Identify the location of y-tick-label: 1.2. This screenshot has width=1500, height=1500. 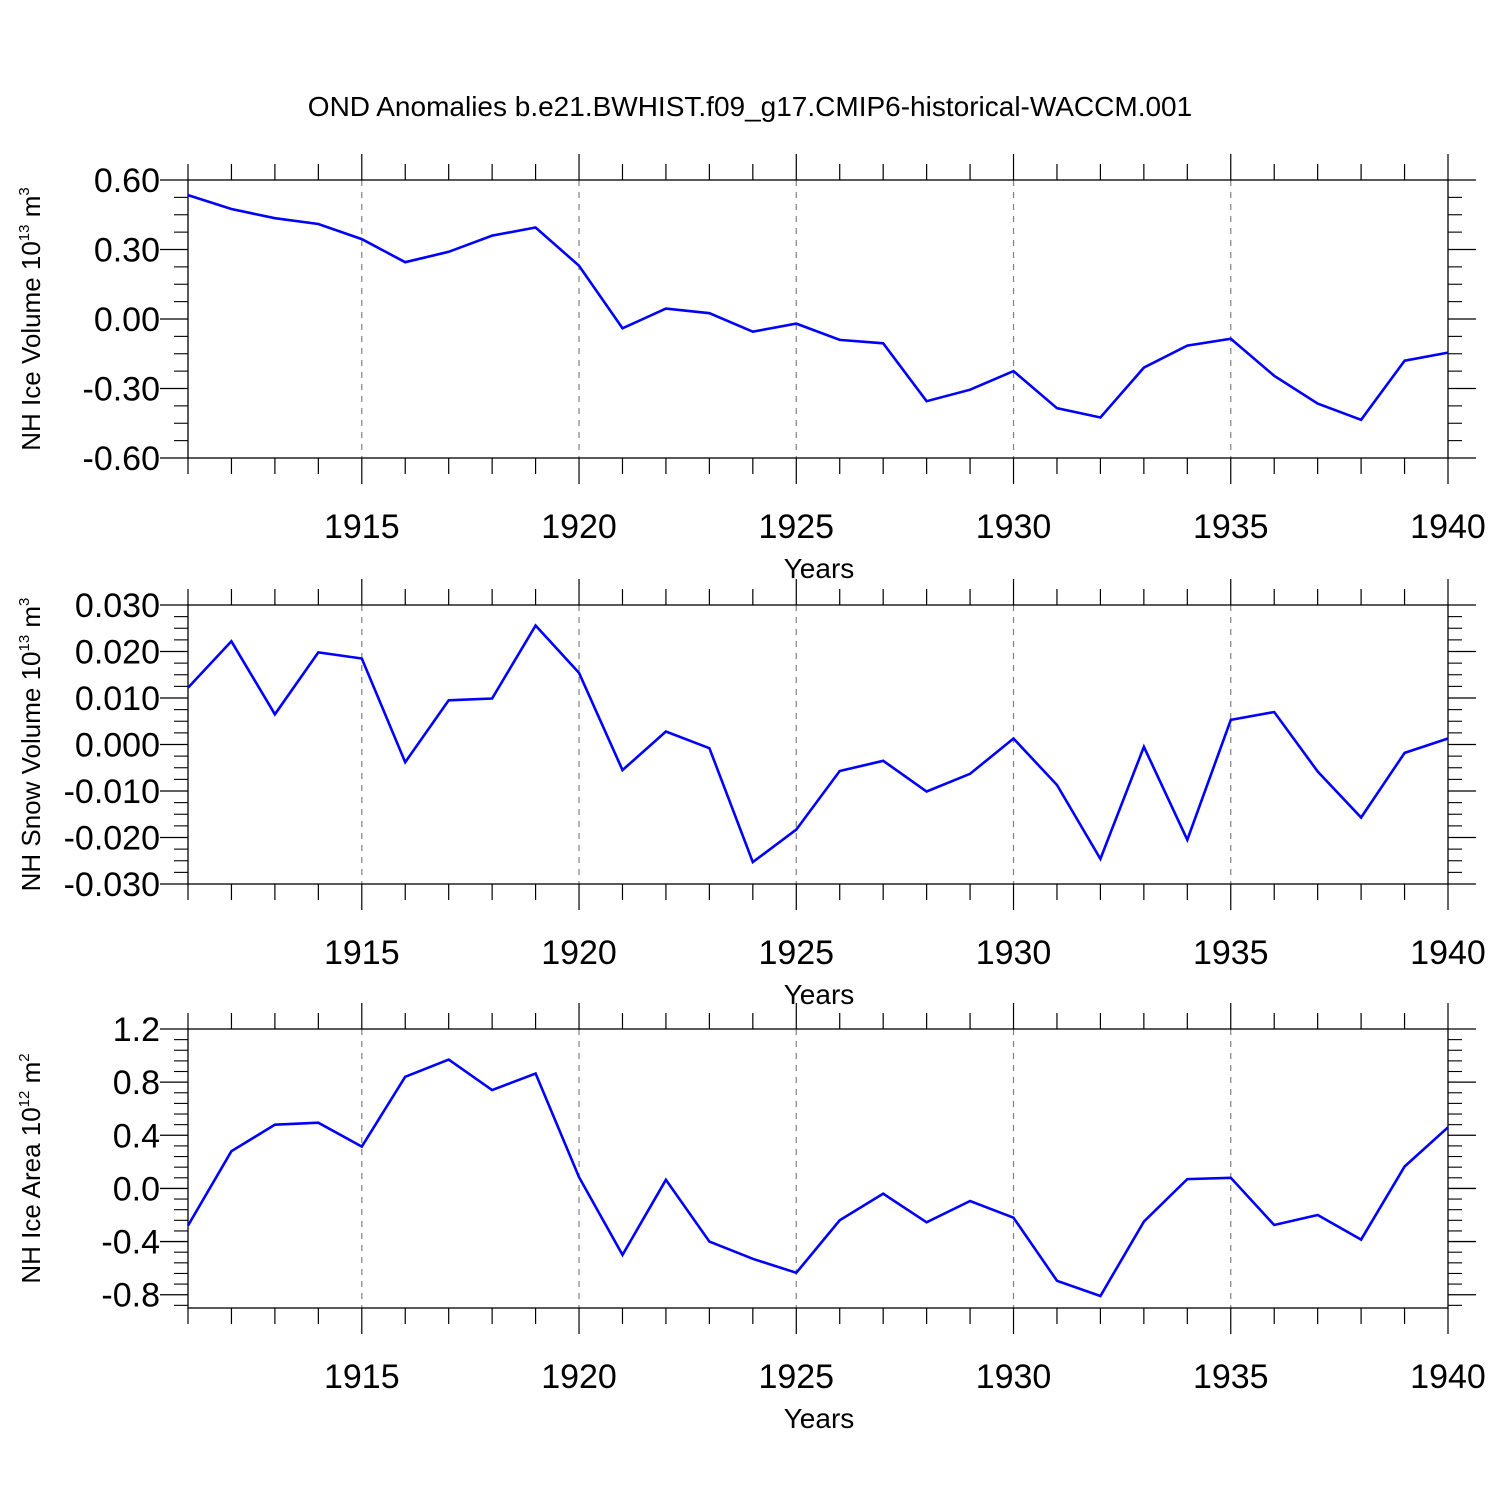
(136, 1030).